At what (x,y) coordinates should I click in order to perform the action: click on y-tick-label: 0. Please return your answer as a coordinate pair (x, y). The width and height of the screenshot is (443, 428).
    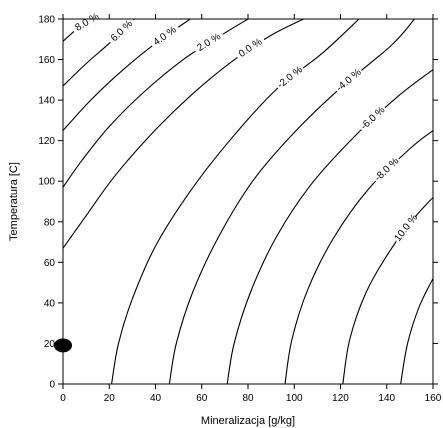
    Looking at the image, I should click on (52, 385).